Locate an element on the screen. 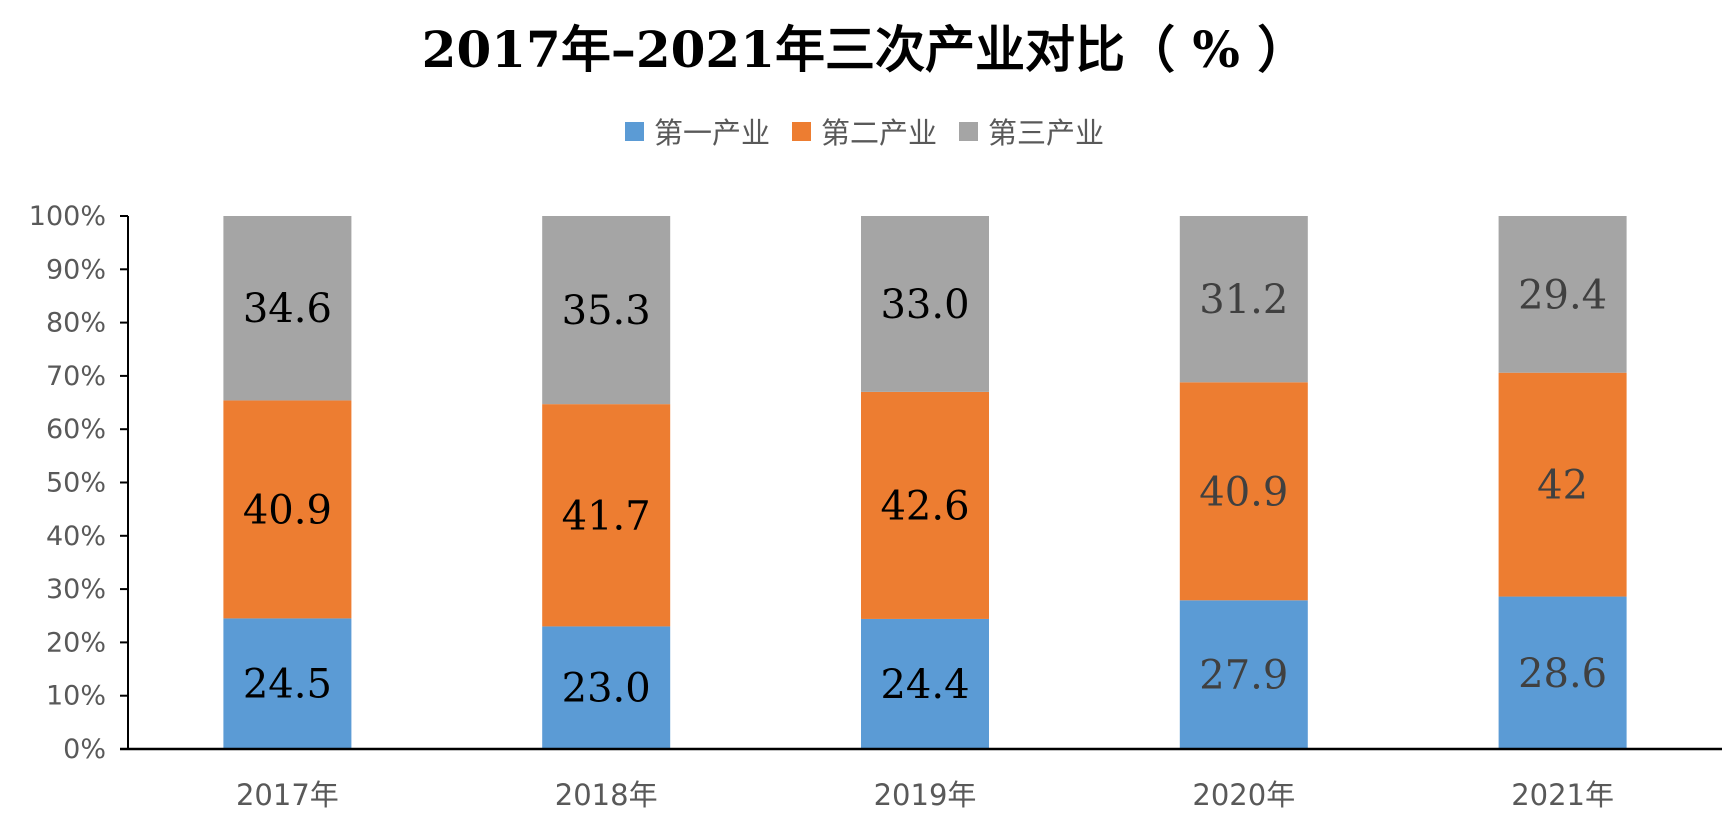 The image size is (1729, 829). legend-item-primary: 第一产业 is located at coordinates (697, 131).